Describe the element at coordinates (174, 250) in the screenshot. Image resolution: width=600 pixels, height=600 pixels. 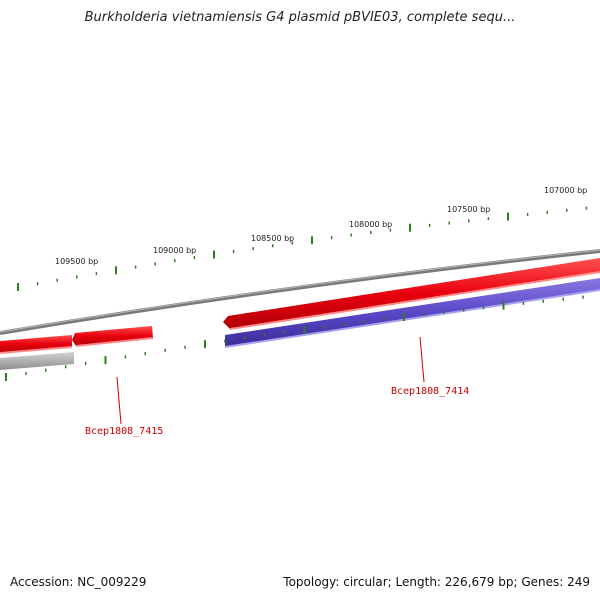
I see `scale-label-109000: 109000 bp` at that location.